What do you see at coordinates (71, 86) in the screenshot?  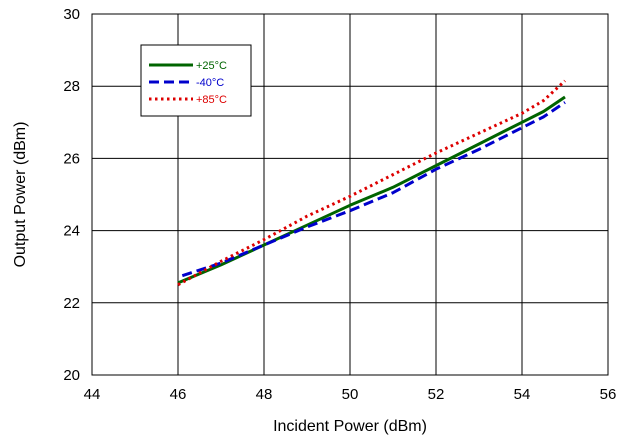 I see `y-tick-label: 28` at bounding box center [71, 86].